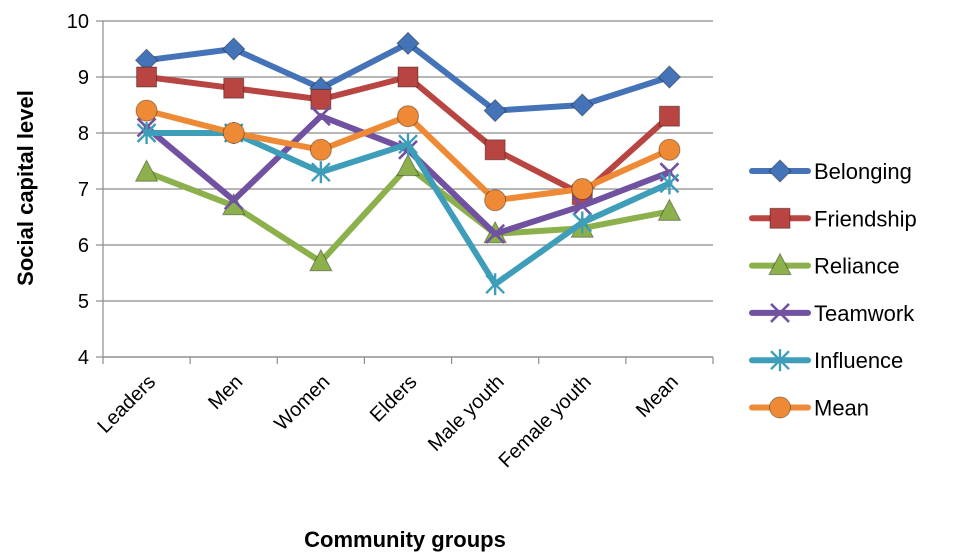  I want to click on y-tick-label: 10, so click(78, 22).